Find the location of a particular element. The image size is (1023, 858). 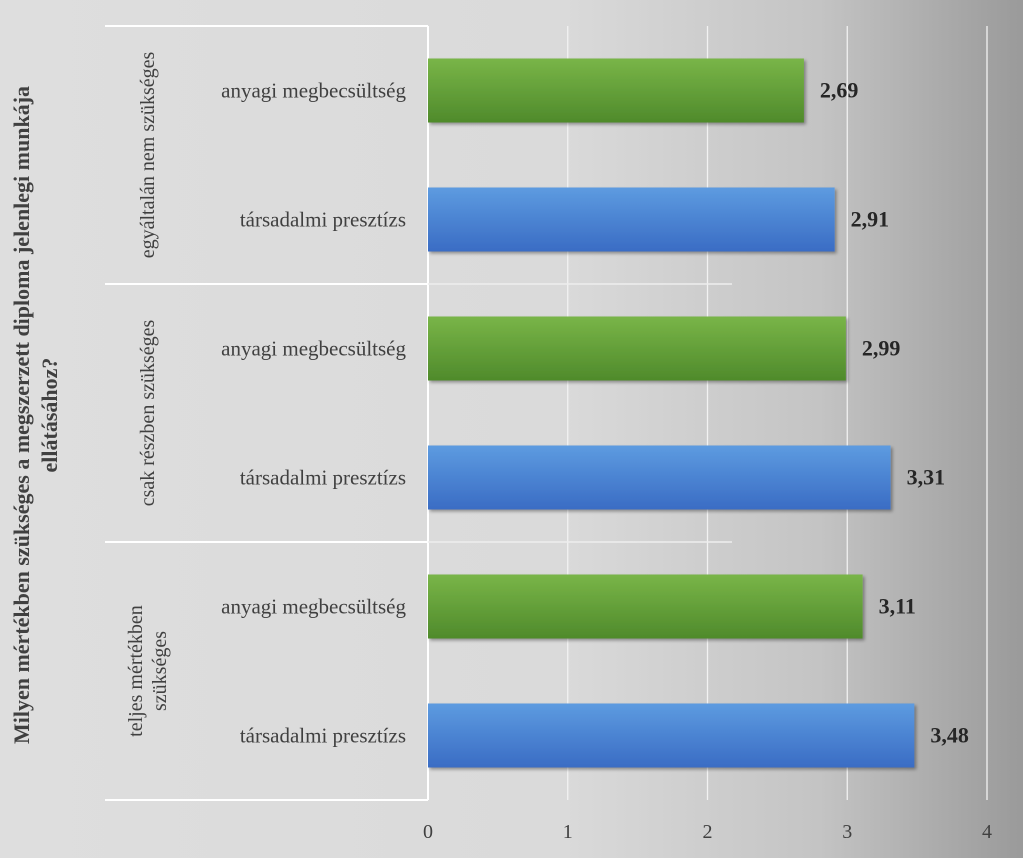

x-tick-label: 0 is located at coordinates (428, 832).